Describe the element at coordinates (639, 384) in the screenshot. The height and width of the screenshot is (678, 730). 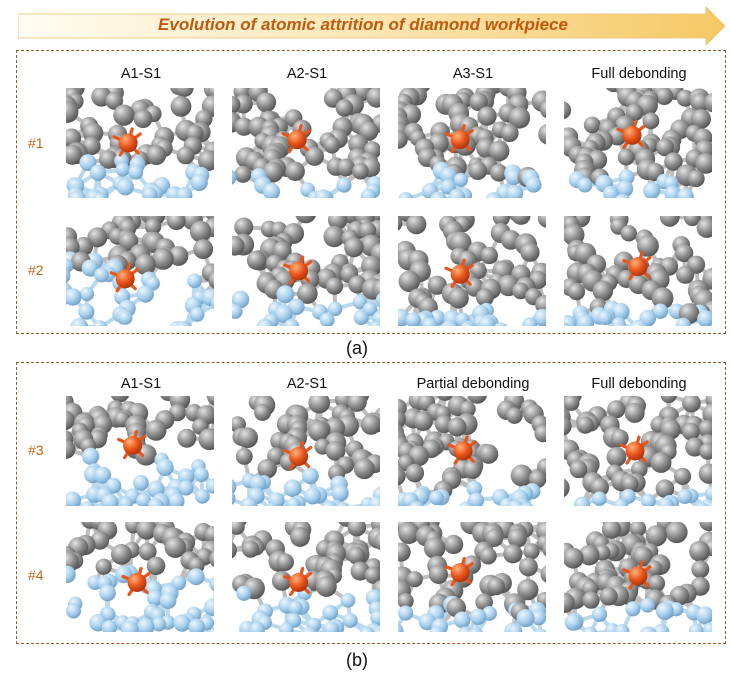
I see `panel-b-col-4: Full debonding` at that location.